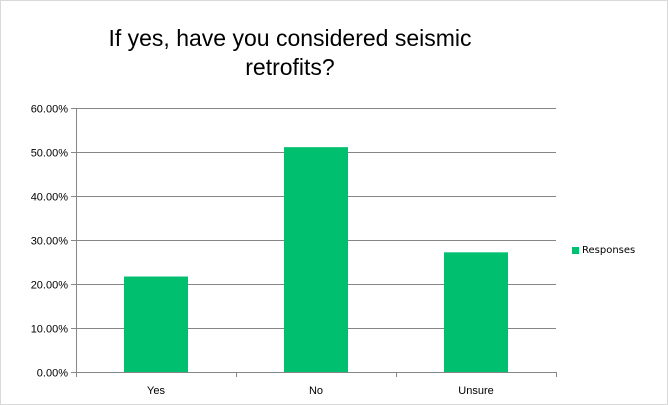 This screenshot has height=405, width=668. What do you see at coordinates (156, 391) in the screenshot?
I see `x-tick-label: Yes` at bounding box center [156, 391].